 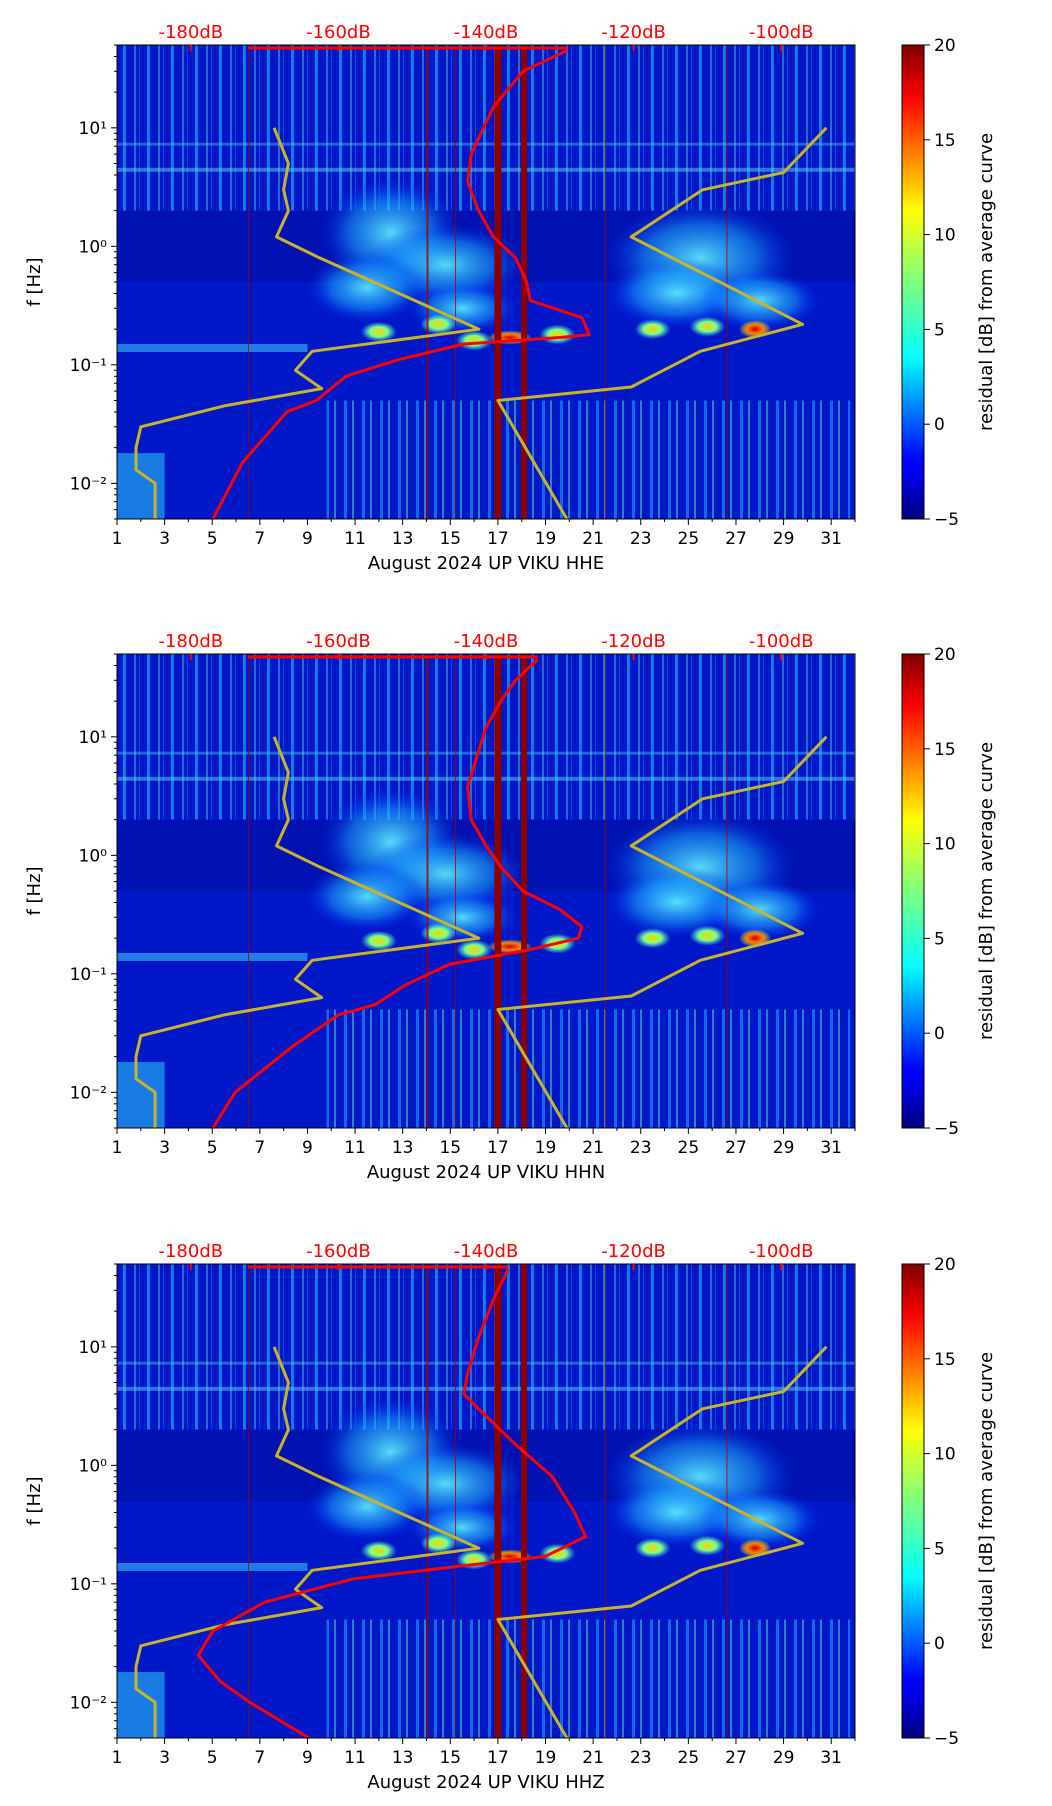 What do you see at coordinates (913, 282) in the screenshot?
I see `colorbar-gradient` at bounding box center [913, 282].